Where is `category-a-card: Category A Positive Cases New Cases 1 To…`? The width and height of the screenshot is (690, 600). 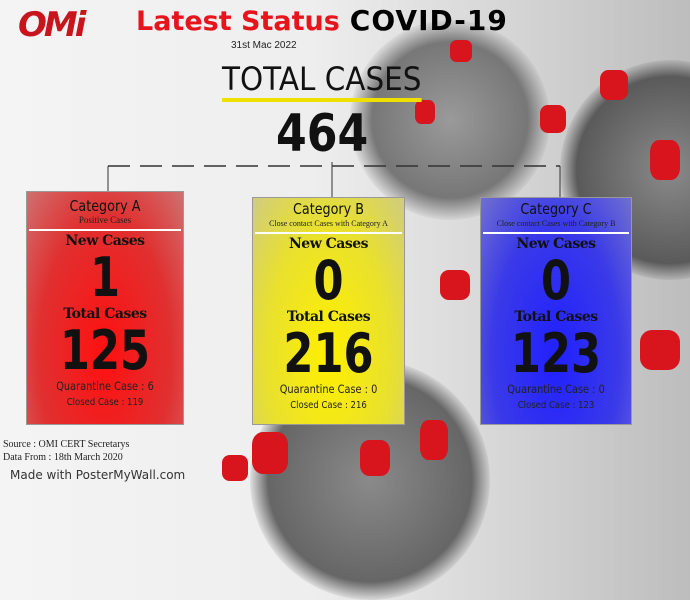
category-a-card: Category A Positive Cases New Cases 1 To… is located at coordinates (105, 308).